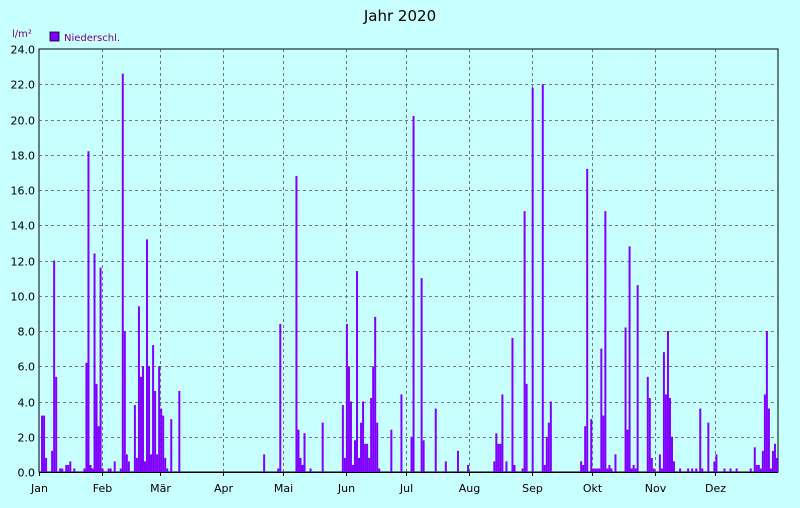  Describe the element at coordinates (23, 50) in the screenshot. I see `y-tick-label: 24.0` at that location.